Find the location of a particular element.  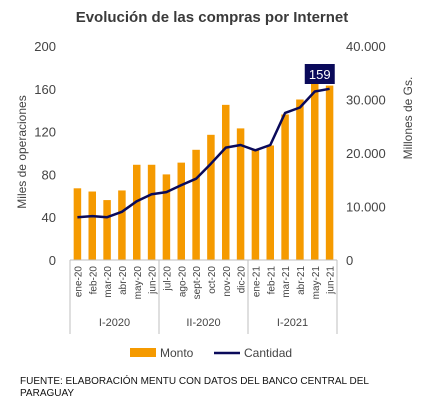

x-tick-label: oct-20 is located at coordinates (212, 280).